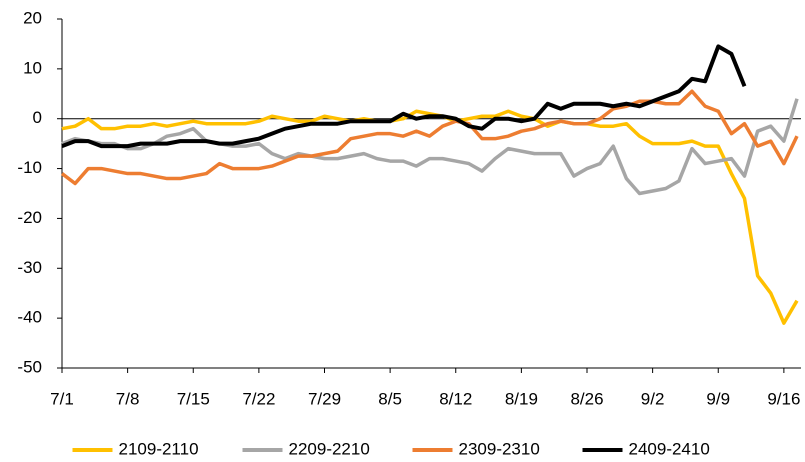 This screenshot has height=462, width=805. Describe the element at coordinates (193, 398) in the screenshot. I see `x-tick-label: 7/15` at that location.